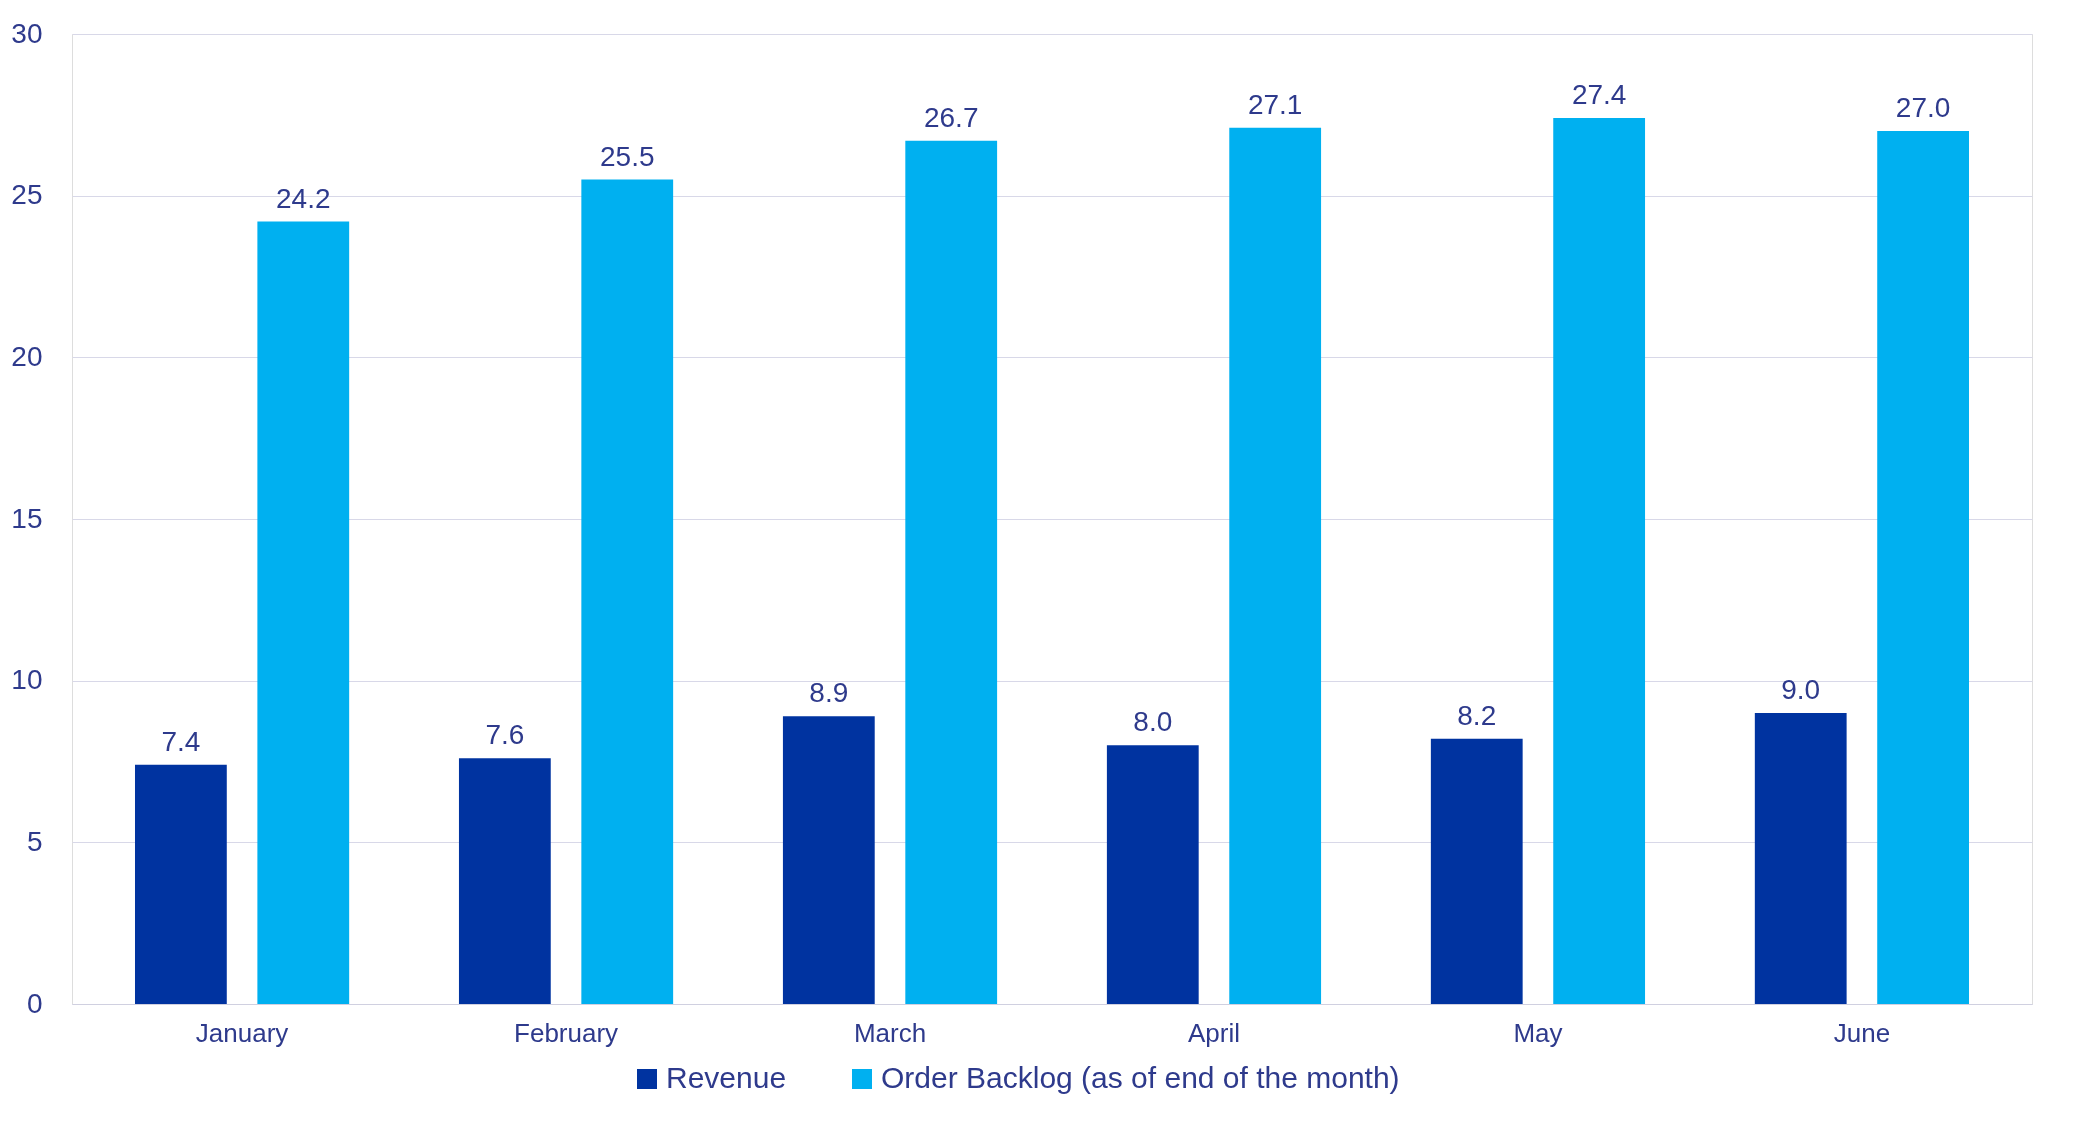 The width and height of the screenshot is (2074, 1125). I want to click on y-tick-label: 20, so click(27, 356).